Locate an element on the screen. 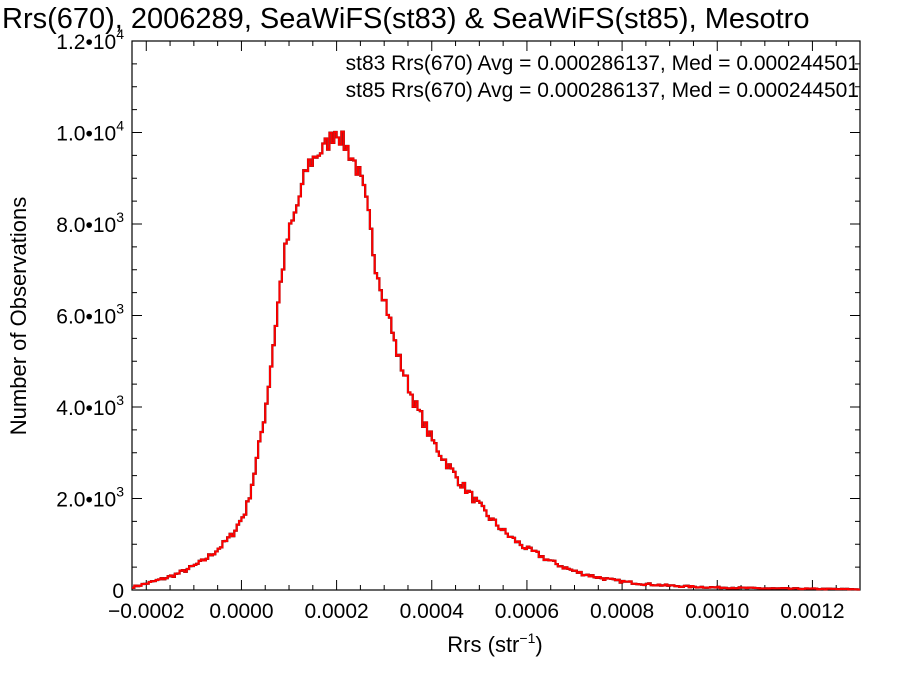 This screenshot has height=675, width=900. y-tick-label: 2.0•103 is located at coordinates (90, 498).